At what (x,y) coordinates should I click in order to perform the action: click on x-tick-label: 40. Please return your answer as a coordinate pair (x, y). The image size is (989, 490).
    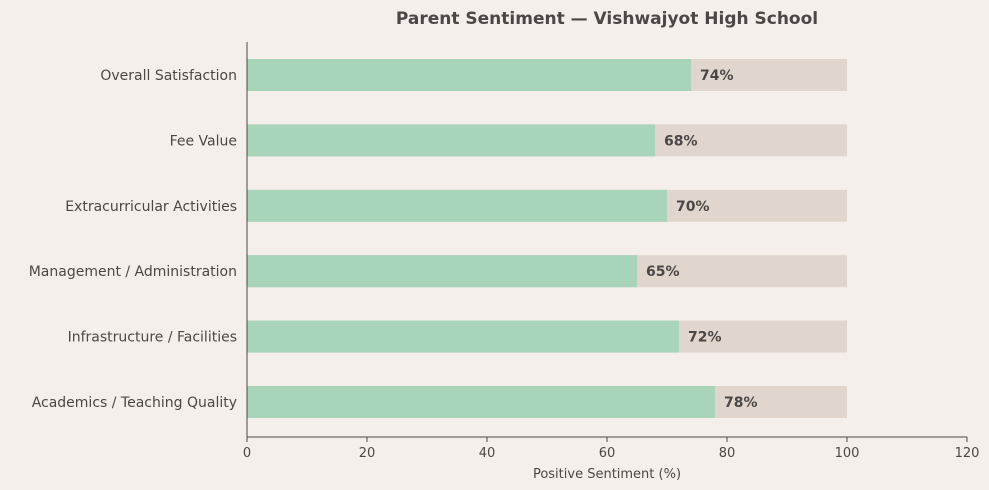
    Looking at the image, I should click on (487, 453).